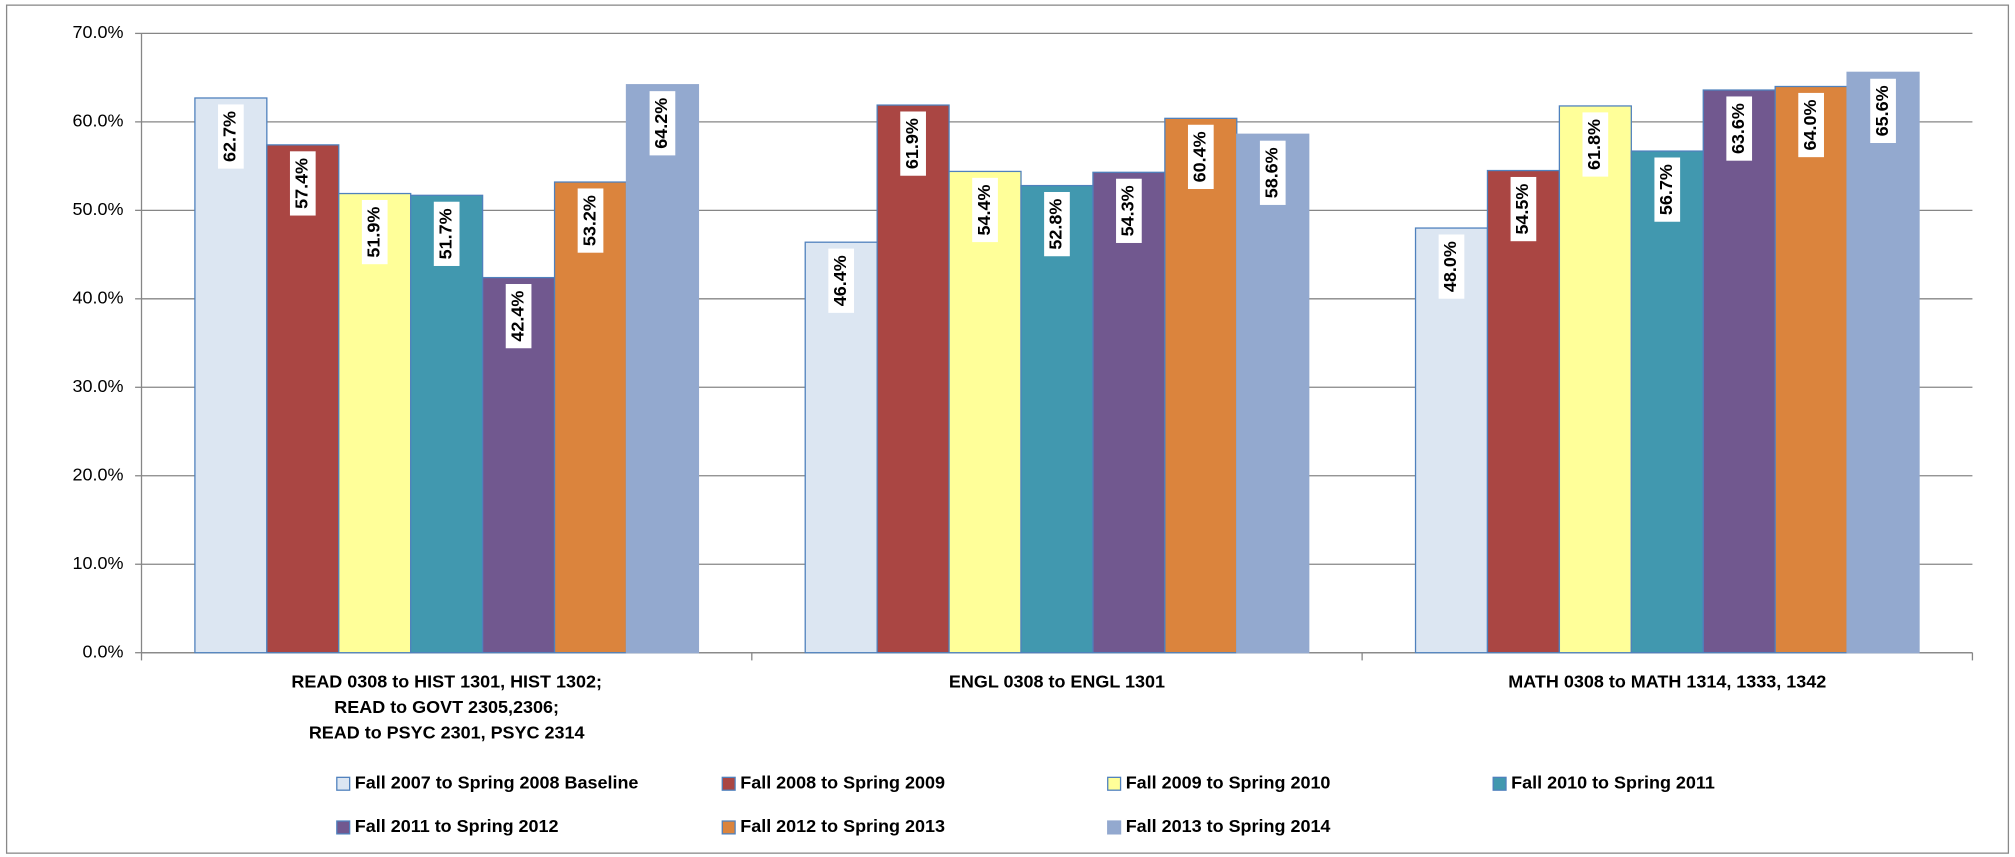 Image resolution: width=2015 pixels, height=857 pixels. I want to click on x-tick-label-line: MATH 0308 to MATH 1314, 1333, 1342, so click(1667, 681).